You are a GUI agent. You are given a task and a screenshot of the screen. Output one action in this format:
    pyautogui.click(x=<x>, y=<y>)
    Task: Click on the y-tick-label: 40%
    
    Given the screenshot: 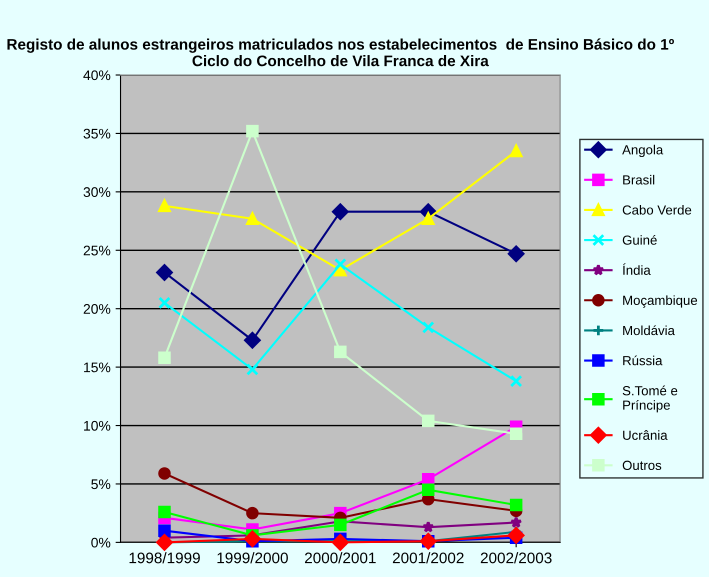 What is the action you would take?
    pyautogui.click(x=96, y=75)
    